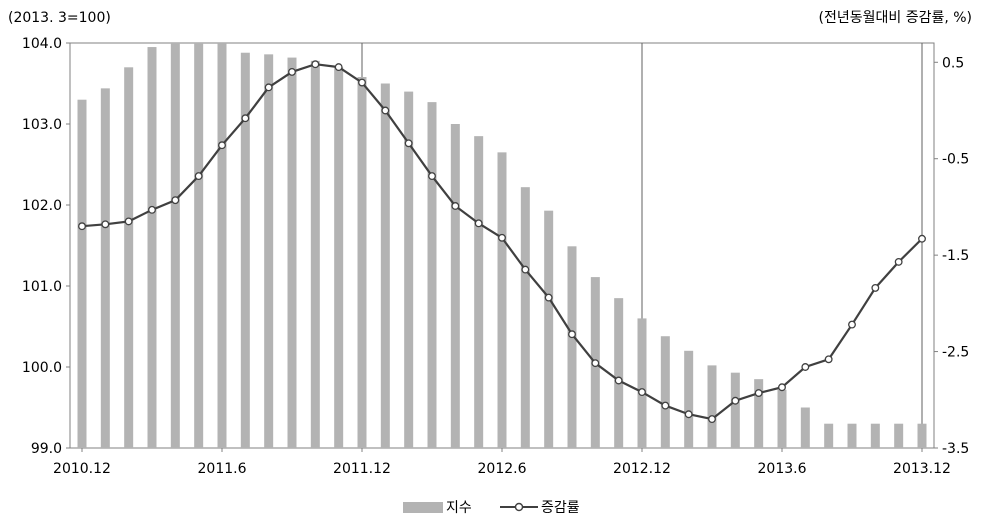  Describe the element at coordinates (423, 507) in the screenshot. I see `legend-swatch-bar` at that location.